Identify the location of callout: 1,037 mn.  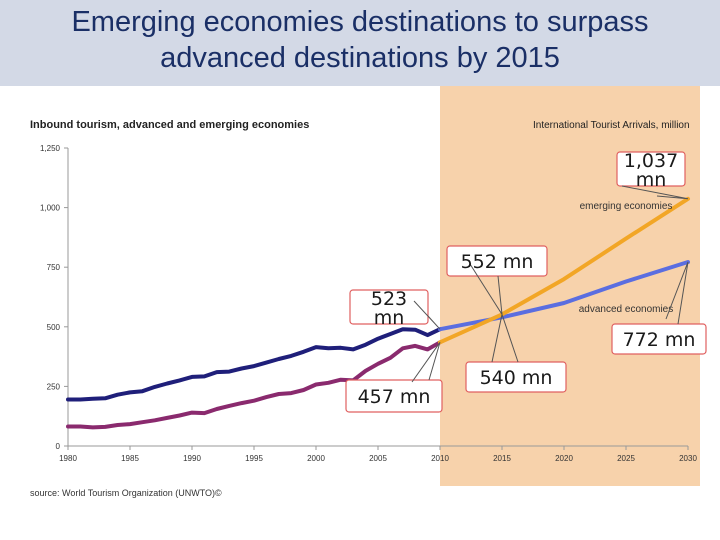
(652, 175).